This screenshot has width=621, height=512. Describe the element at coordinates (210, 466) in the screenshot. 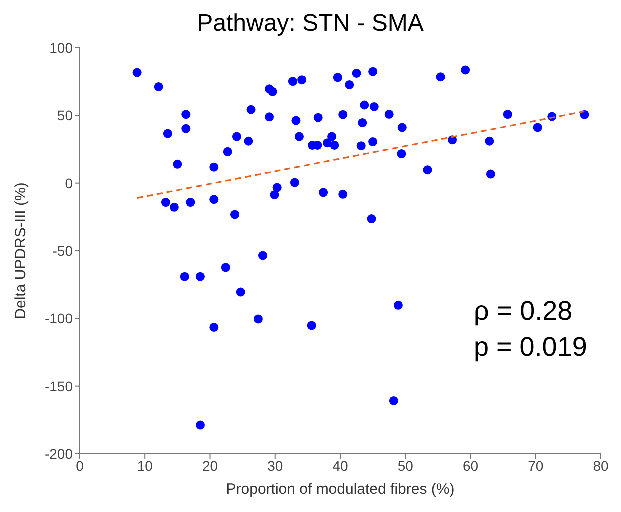

I see `x-tick-label: 20` at that location.